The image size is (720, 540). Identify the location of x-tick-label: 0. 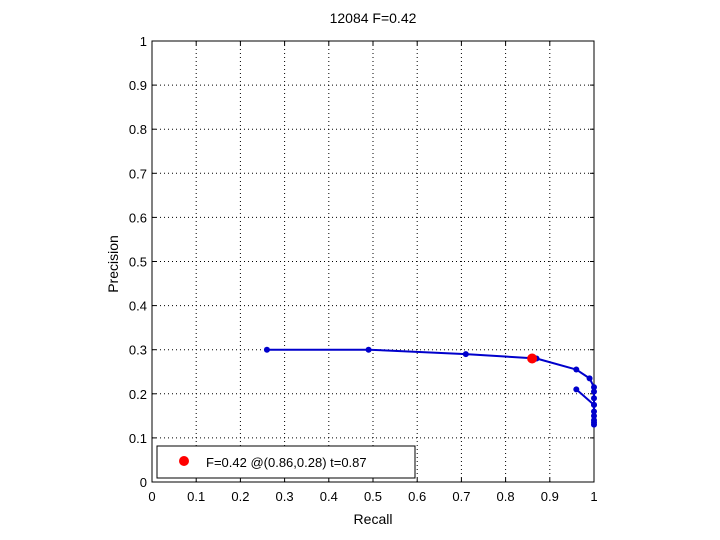
(151, 496).